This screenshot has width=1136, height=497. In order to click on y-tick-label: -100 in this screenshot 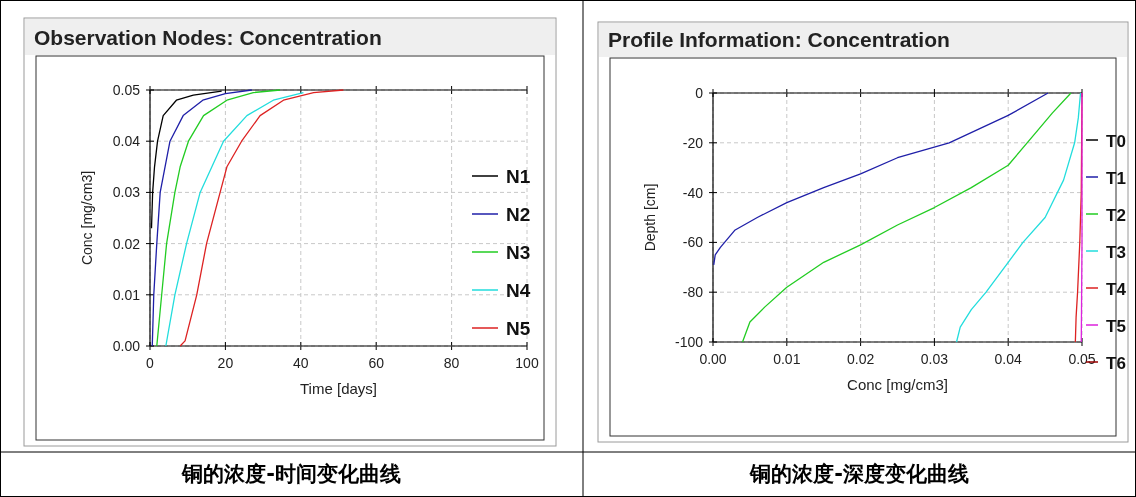, I will do `click(689, 342)`.